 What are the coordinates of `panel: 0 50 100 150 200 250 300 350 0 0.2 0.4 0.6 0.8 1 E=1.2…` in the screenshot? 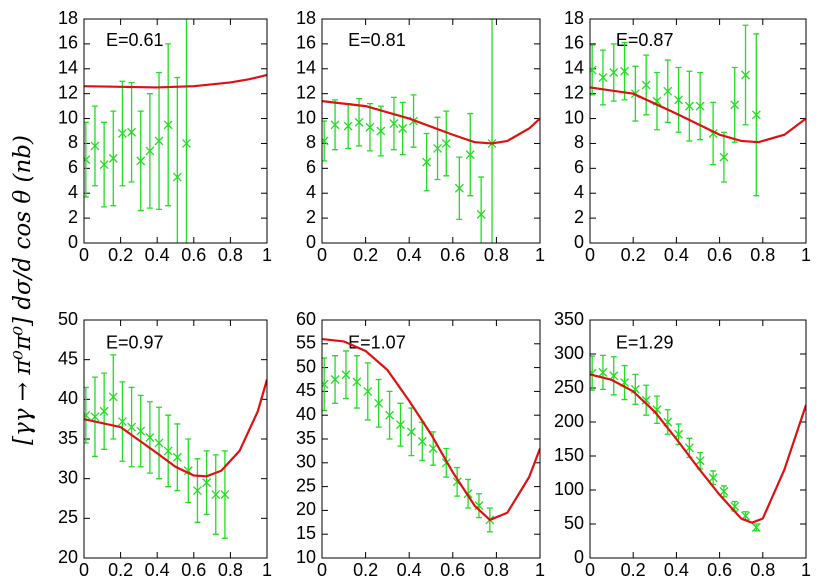 It's located at (682, 444).